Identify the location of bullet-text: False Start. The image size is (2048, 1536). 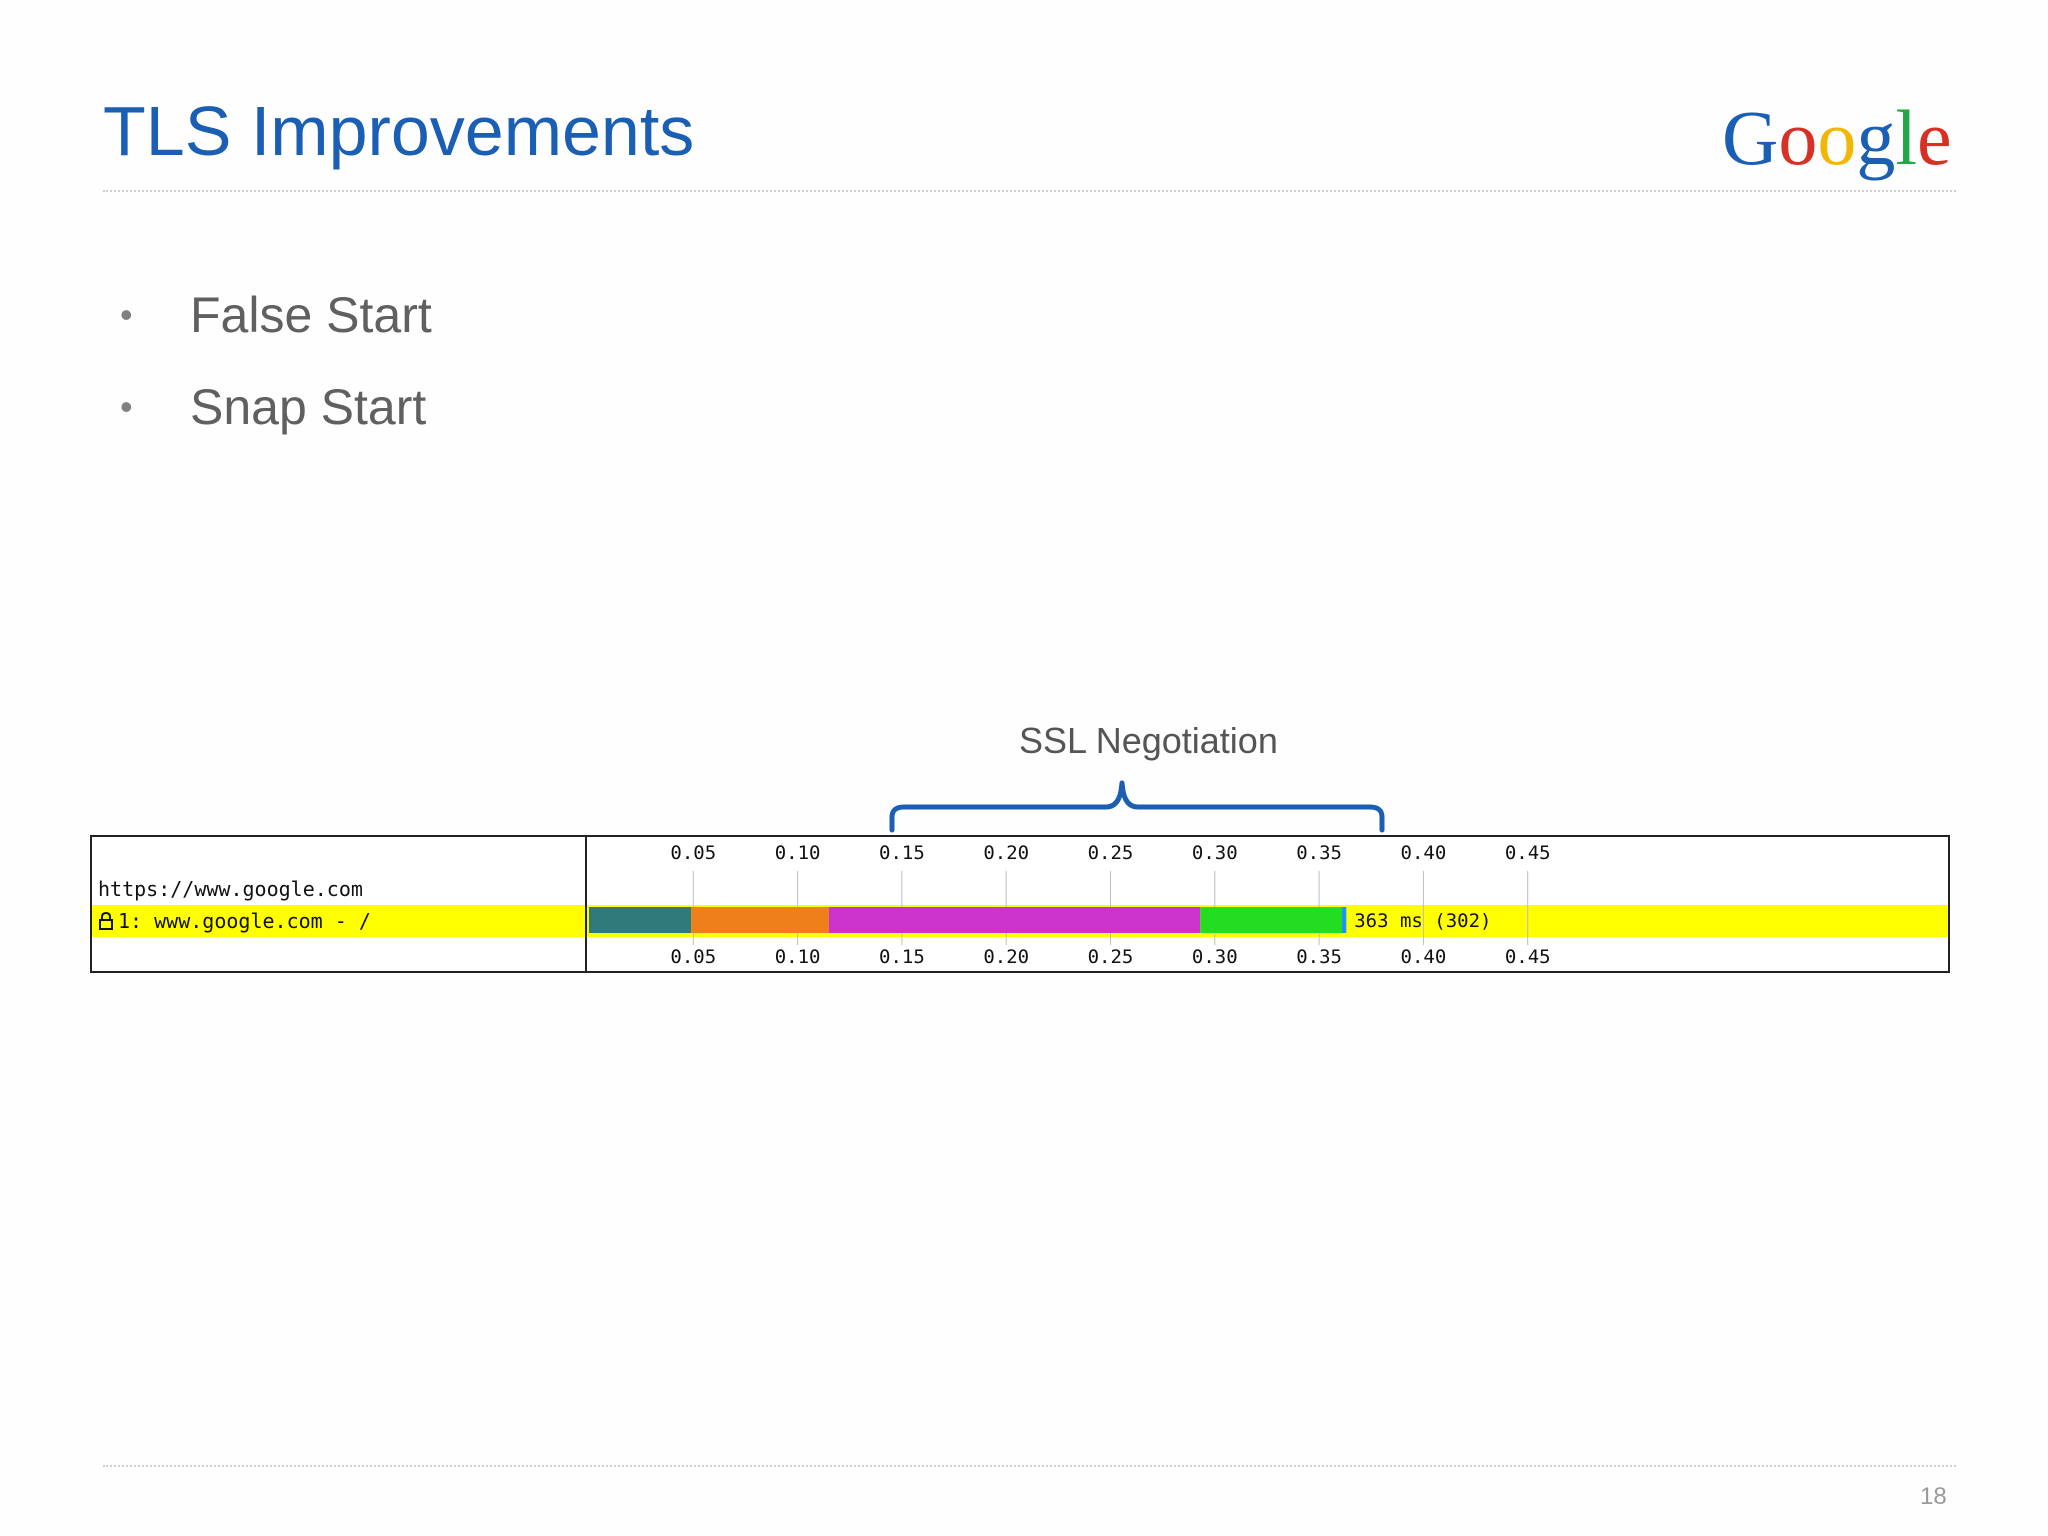
(311, 315).